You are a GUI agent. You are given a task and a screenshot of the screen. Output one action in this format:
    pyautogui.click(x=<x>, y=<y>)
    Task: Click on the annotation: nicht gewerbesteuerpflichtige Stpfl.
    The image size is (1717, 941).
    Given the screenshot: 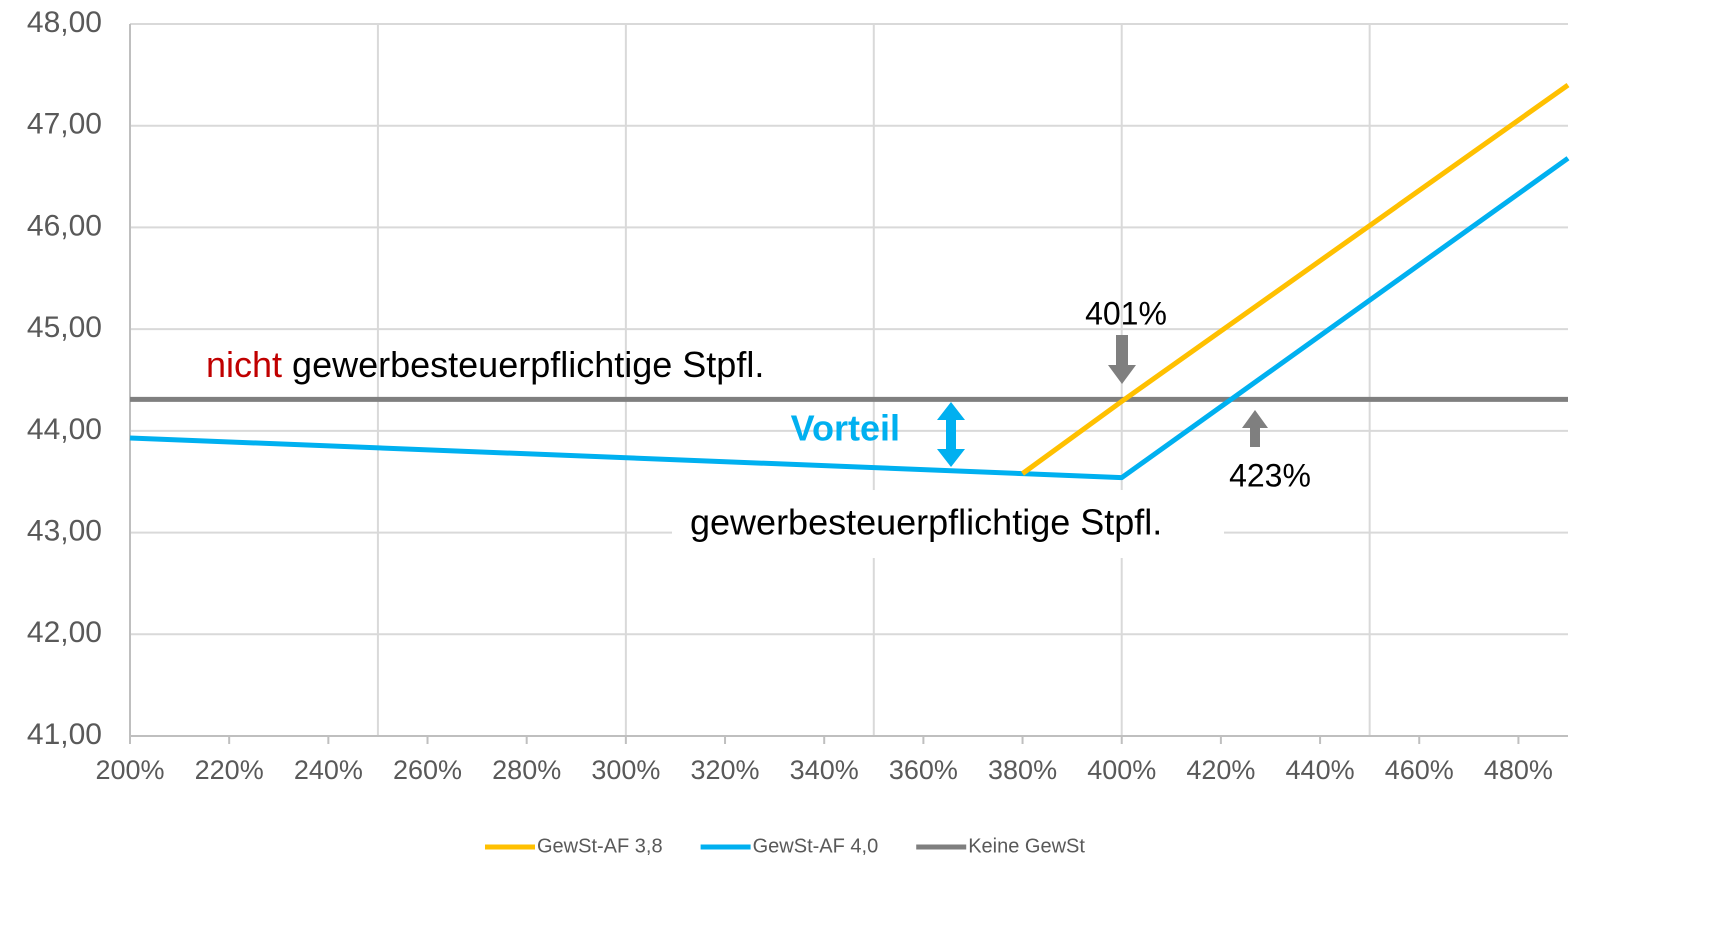 What is the action you would take?
    pyautogui.click(x=485, y=364)
    